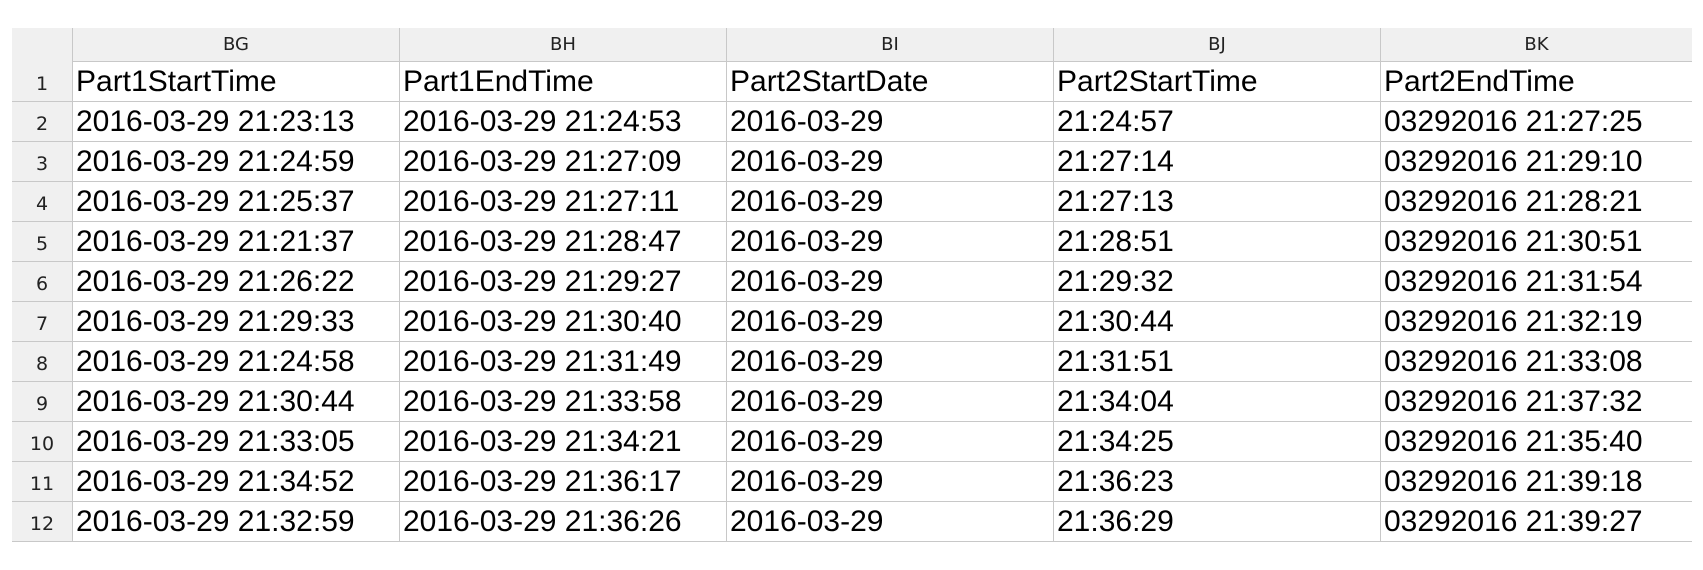 The image size is (1703, 570). Describe the element at coordinates (1216, 45) in the screenshot. I see `column-header-bj: BJ` at that location.